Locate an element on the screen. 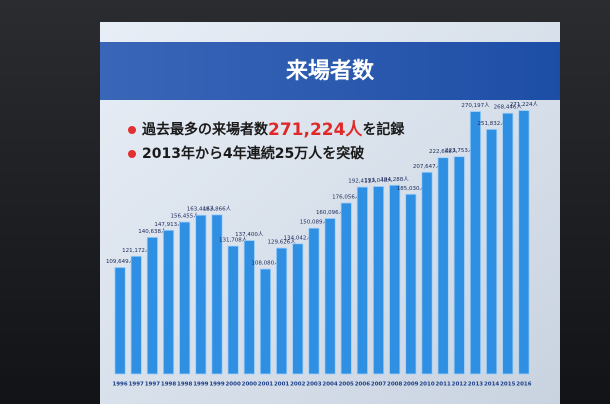 This screenshot has height=404, width=610. x-tick-label: 2011 is located at coordinates (442, 385).